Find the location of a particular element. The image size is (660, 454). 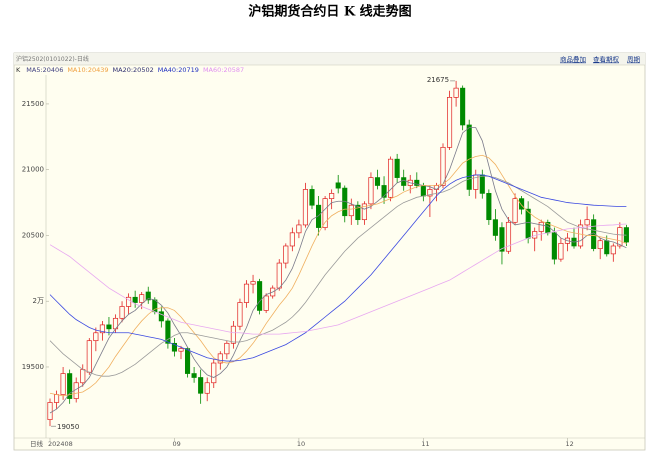

y-tick-label: 21000 is located at coordinates (33, 170).